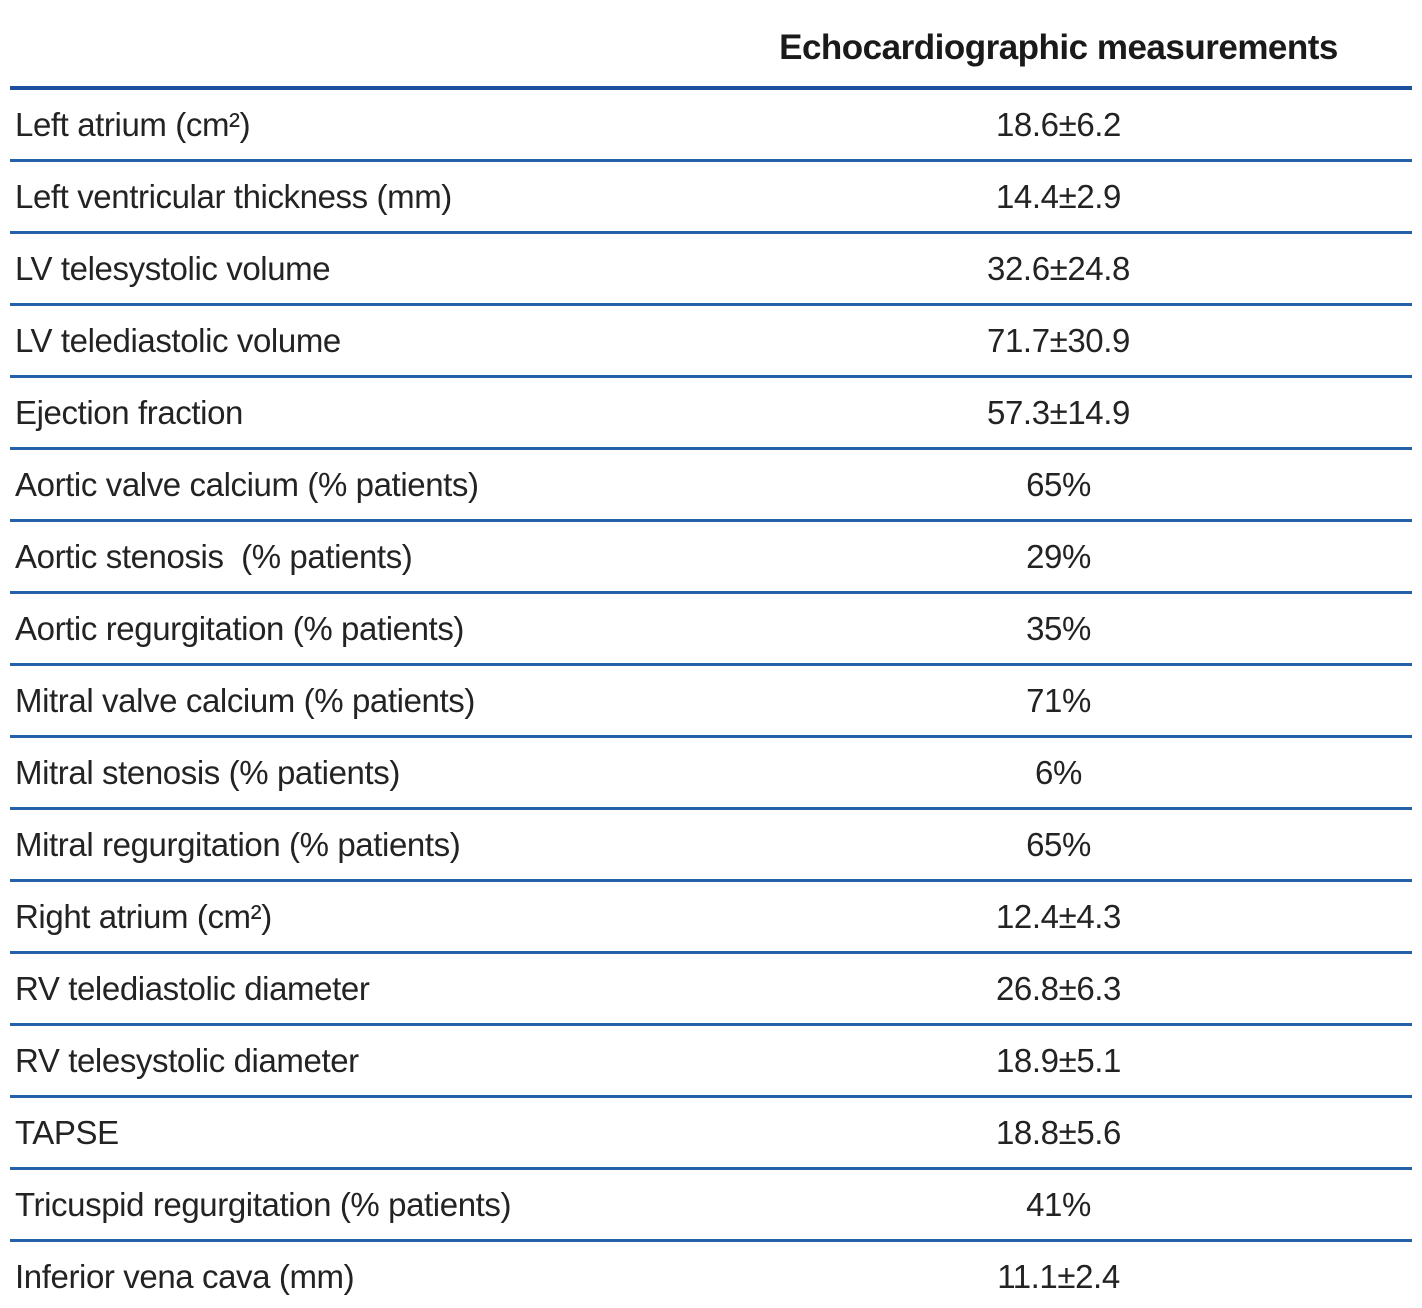  Describe the element at coordinates (1058, 341) in the screenshot. I see `row-value: 71.7±30.9` at that location.